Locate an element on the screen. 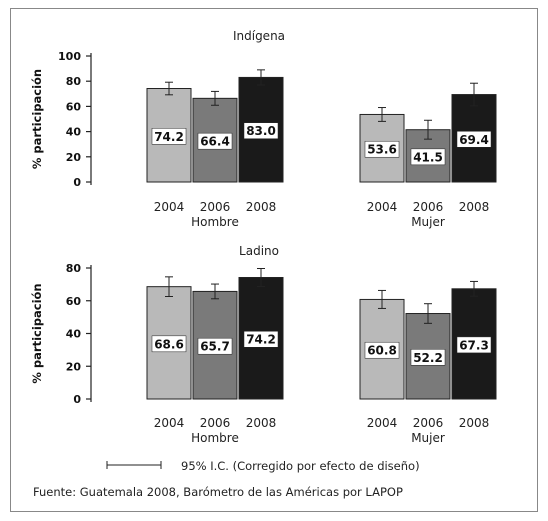 The height and width of the screenshot is (521, 548). chart-title-ladino: Ladino is located at coordinates (259, 251).